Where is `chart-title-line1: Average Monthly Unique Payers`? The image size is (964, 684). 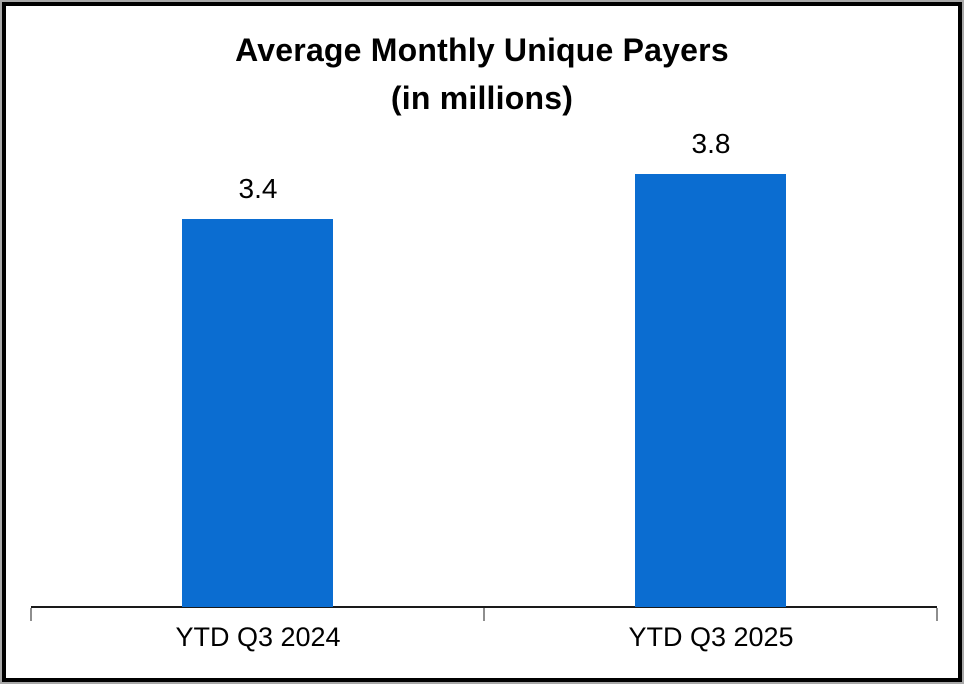
chart-title-line1: Average Monthly Unique Payers is located at coordinates (482, 50).